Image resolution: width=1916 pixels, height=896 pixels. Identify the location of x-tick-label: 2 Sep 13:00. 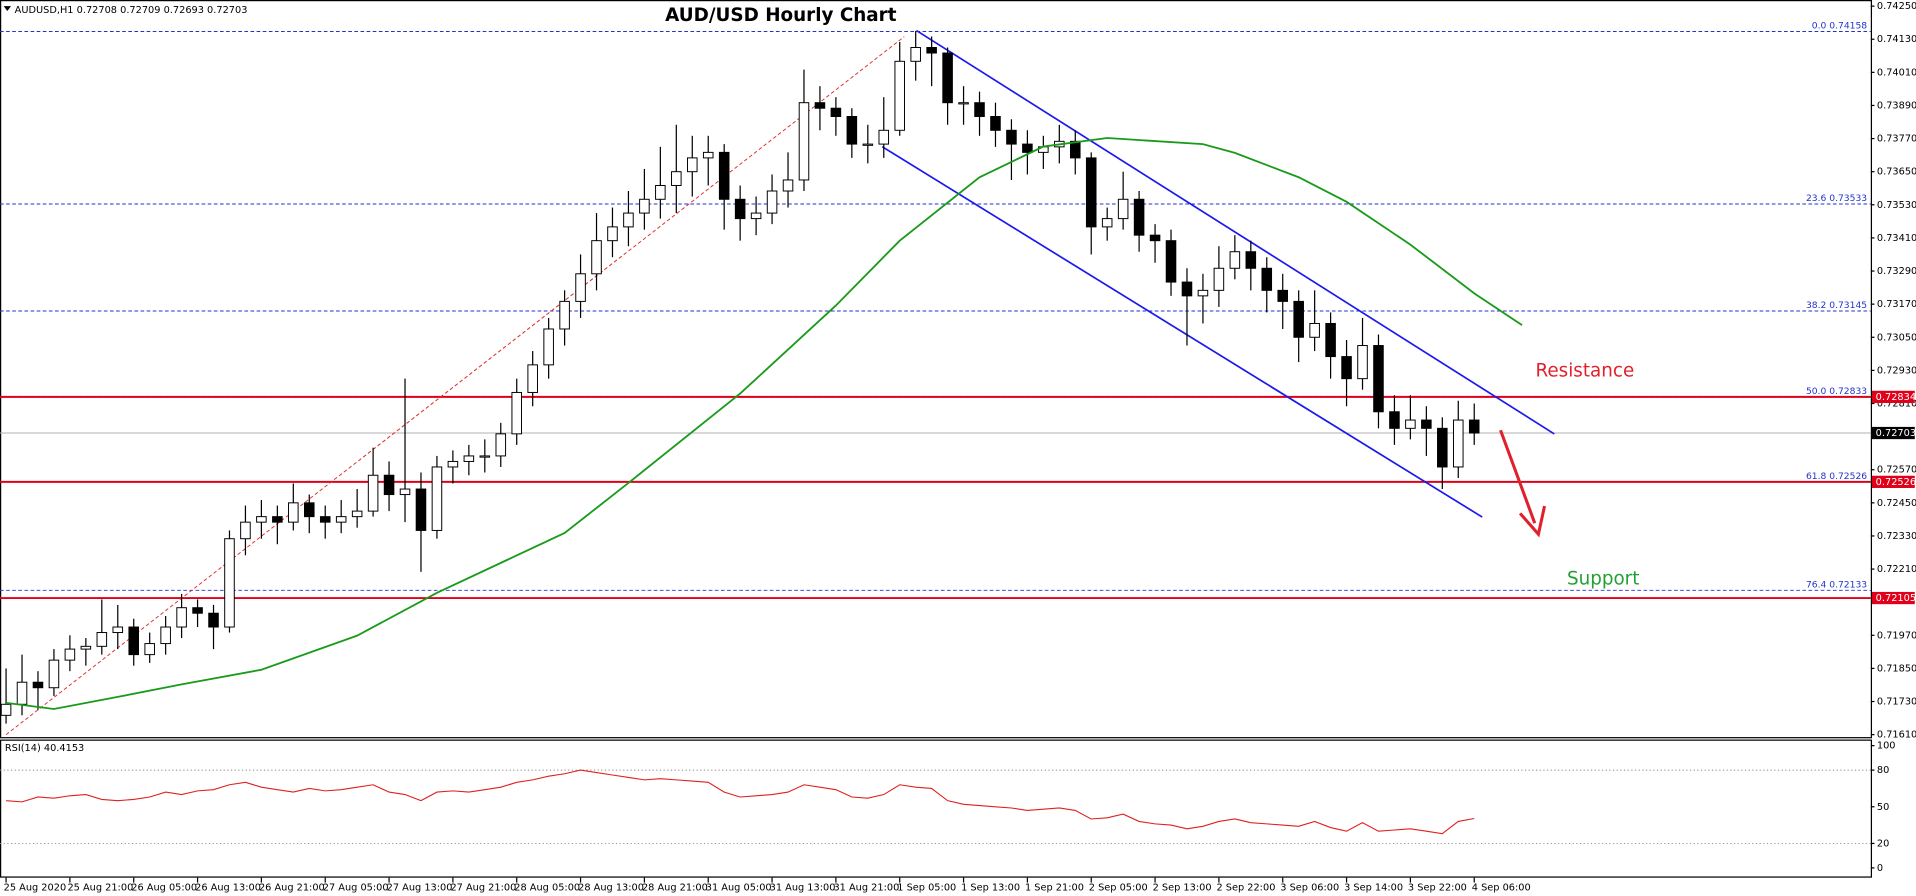
(1182, 887).